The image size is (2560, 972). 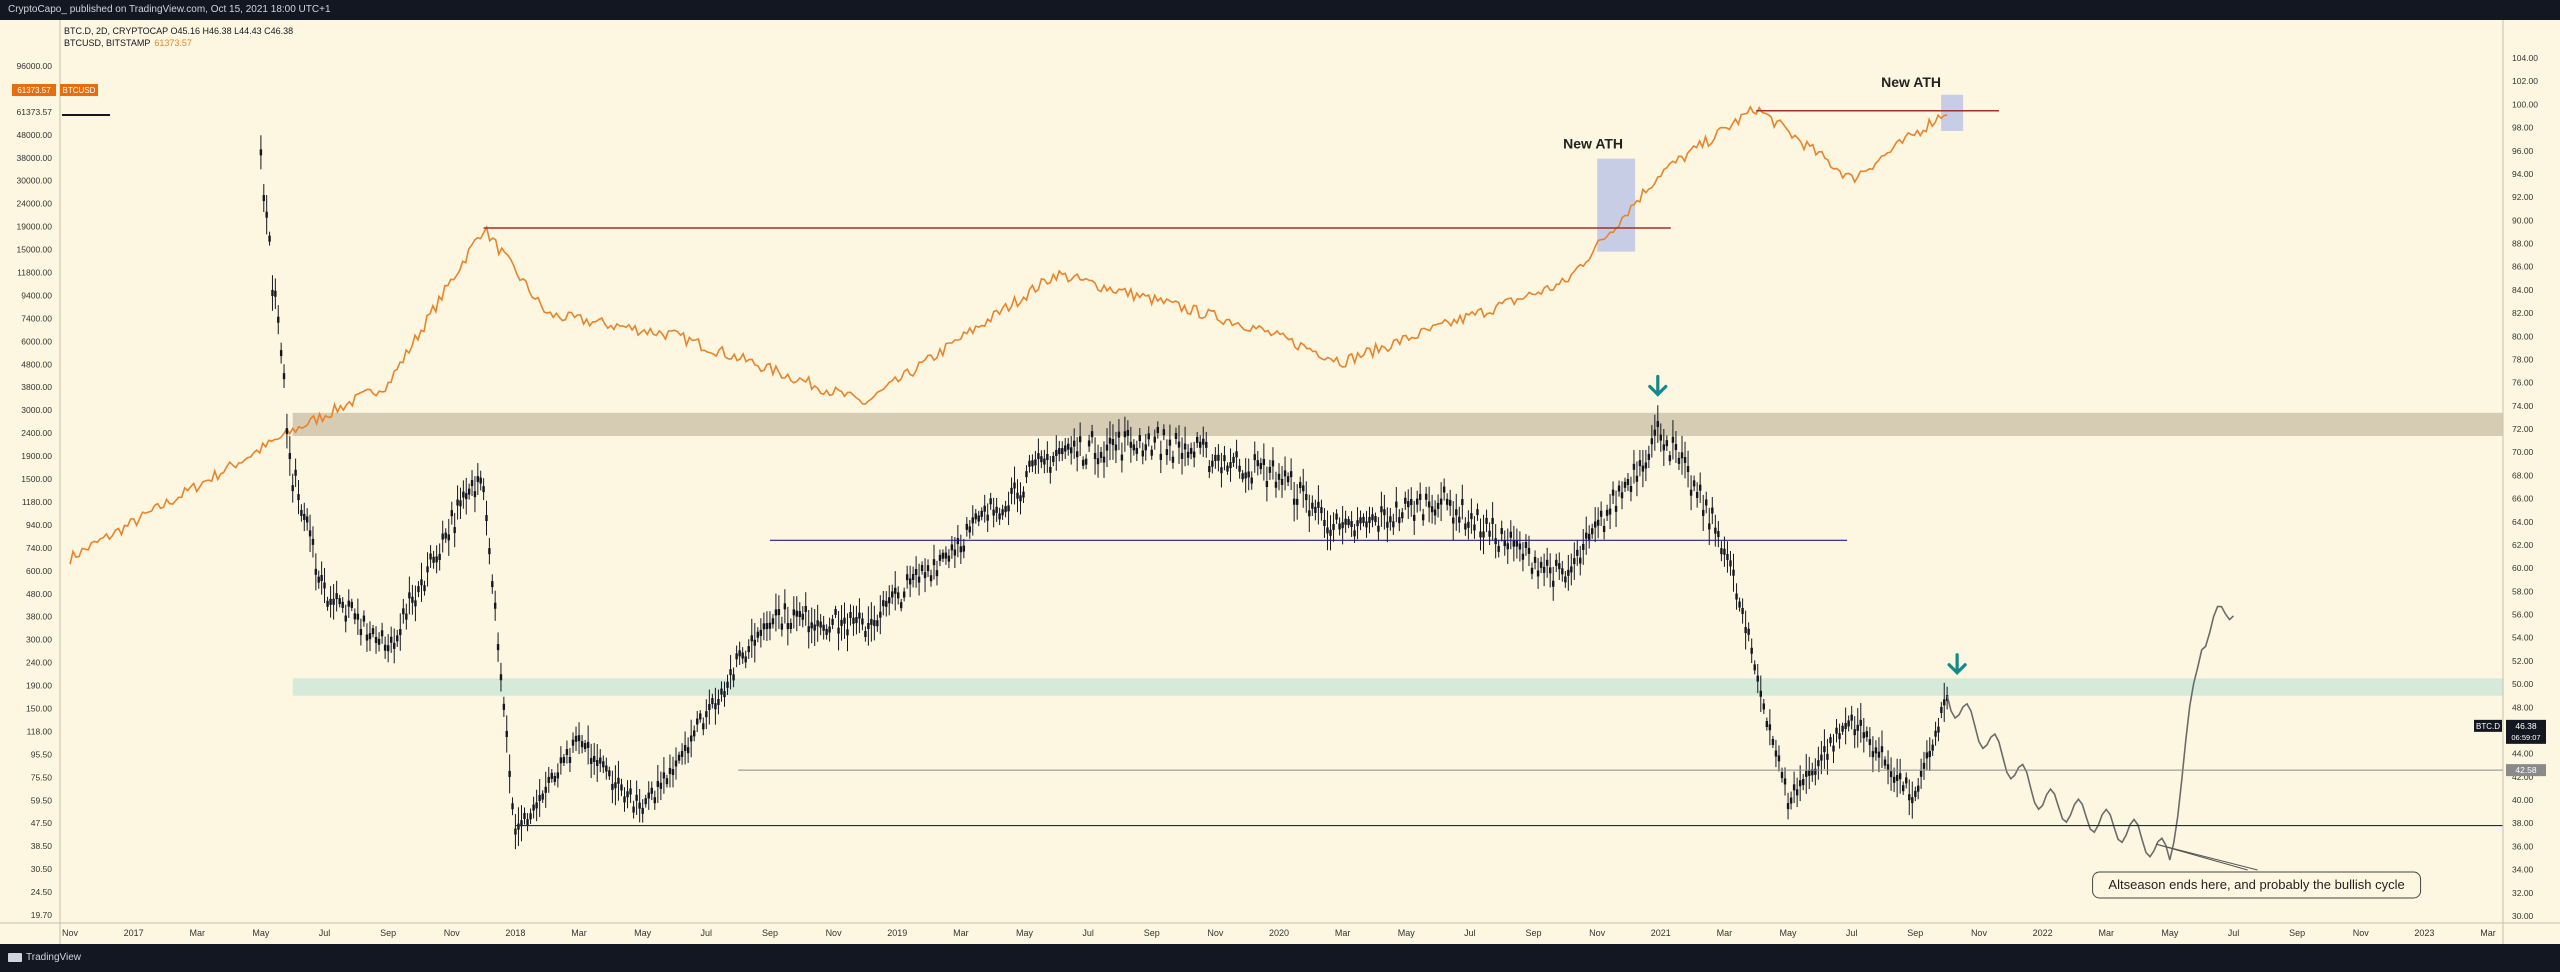 I want to click on left-axis-tick-label: 95.50, so click(x=42, y=754).